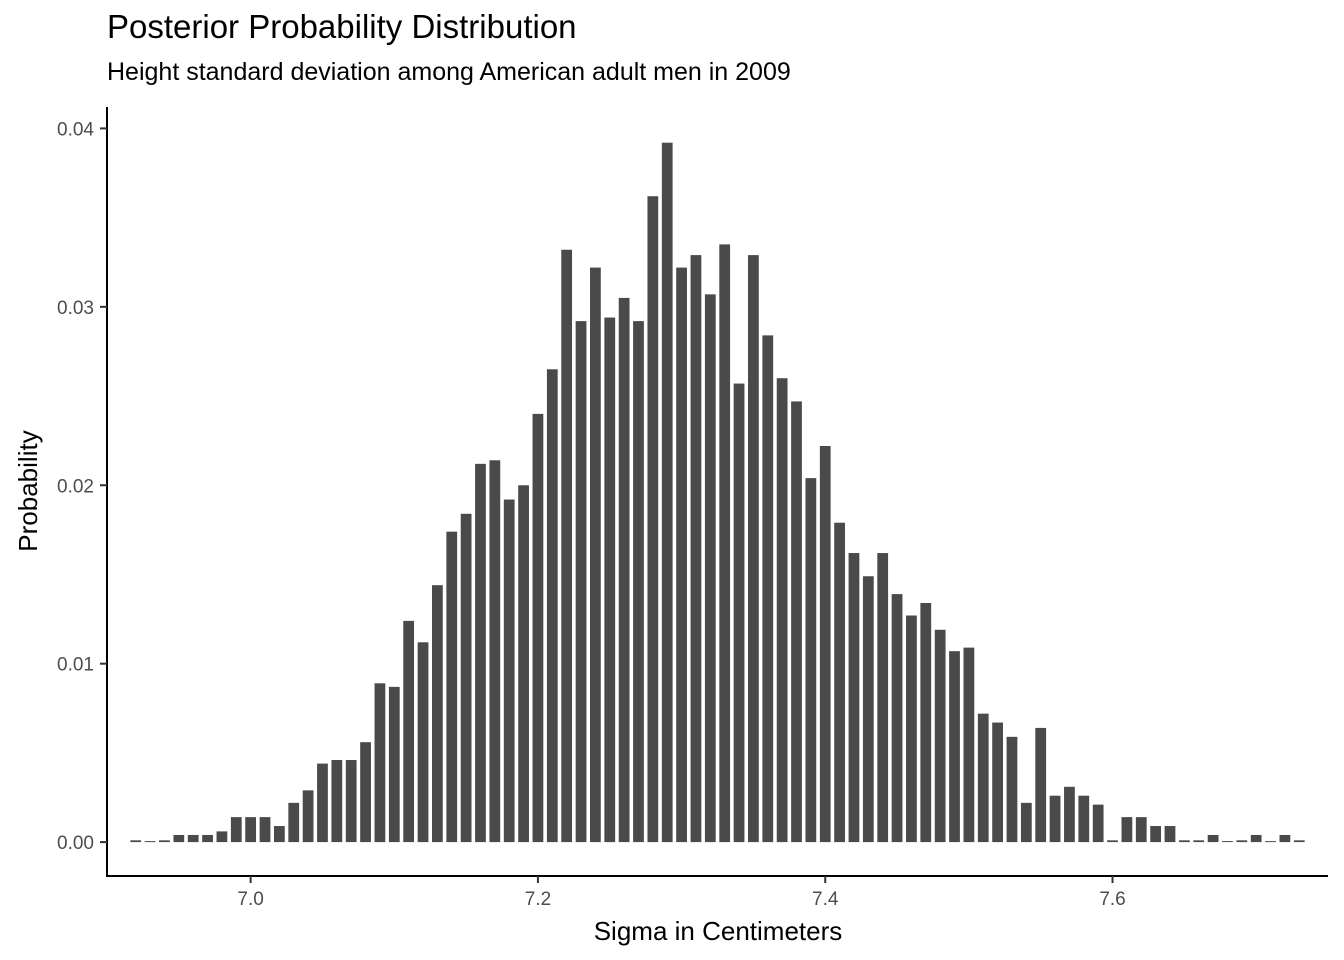 The width and height of the screenshot is (1344, 960). Describe the element at coordinates (825, 899) in the screenshot. I see `x-tick-label: 7.4` at that location.